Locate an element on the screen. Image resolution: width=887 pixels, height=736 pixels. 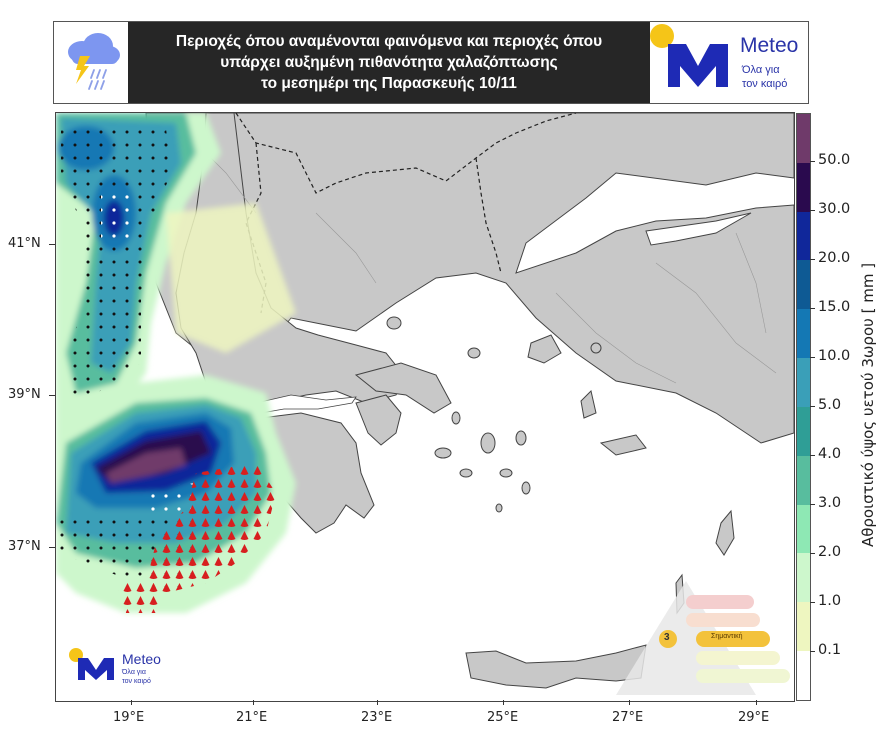
x-label-29: 29°E is located at coordinates (754, 717).